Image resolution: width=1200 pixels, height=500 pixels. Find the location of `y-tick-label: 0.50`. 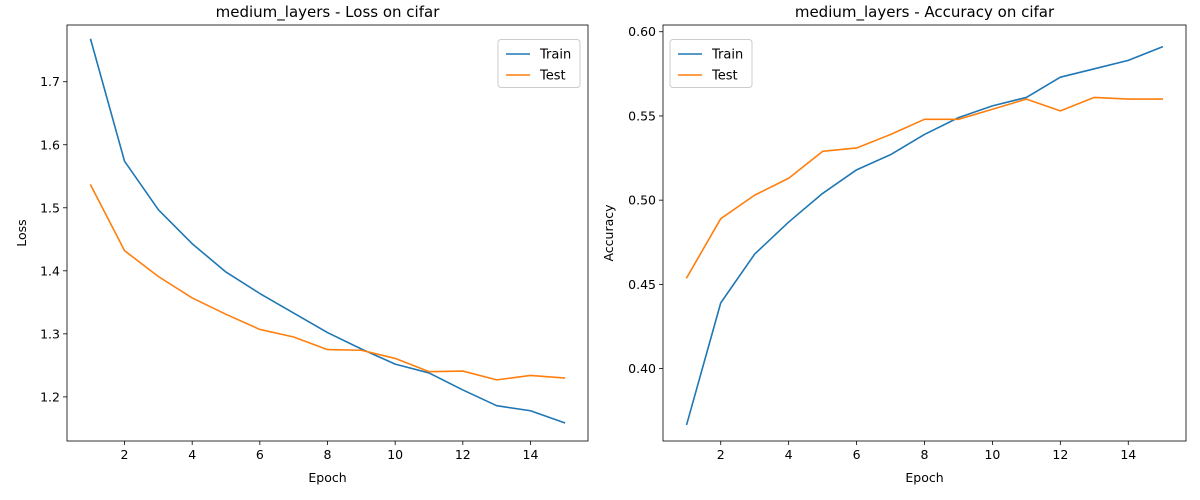

y-tick-label: 0.50 is located at coordinates (642, 200).